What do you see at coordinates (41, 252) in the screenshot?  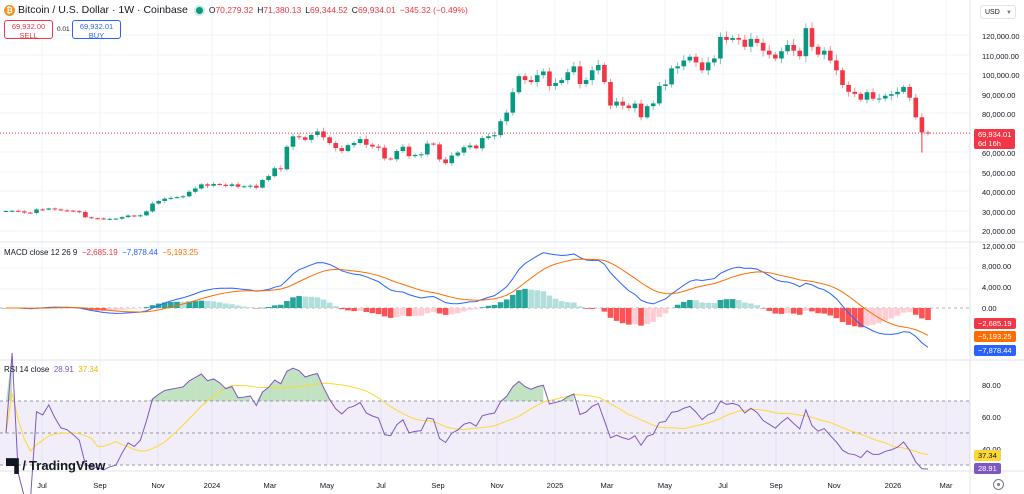 I see `macd-legend-name: MACD close 12 26 9` at bounding box center [41, 252].